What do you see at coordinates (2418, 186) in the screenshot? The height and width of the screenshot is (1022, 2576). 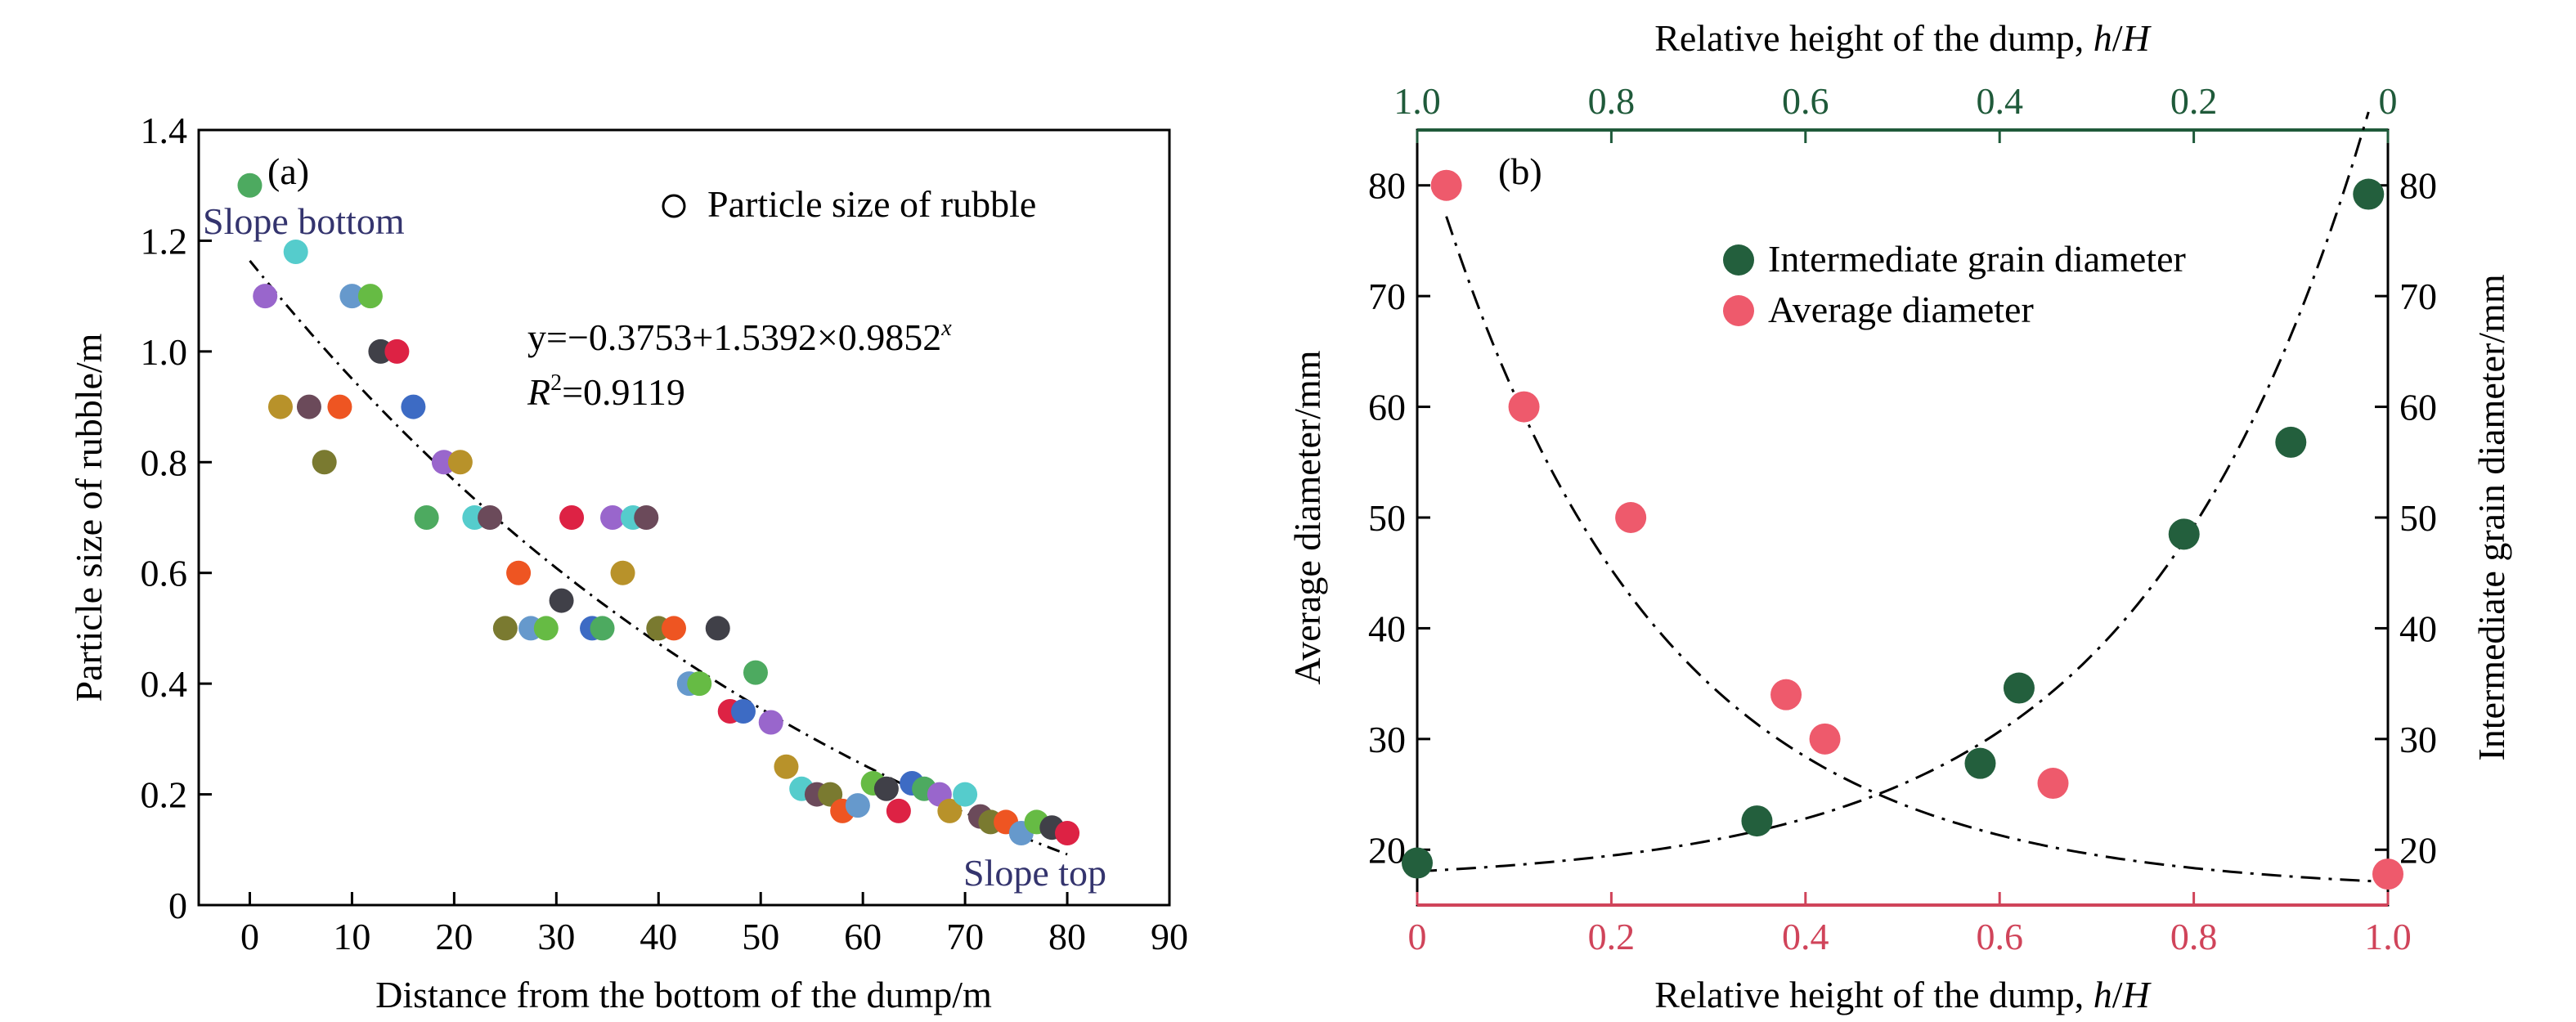 I see `panel-b-right-tick-label: 80` at bounding box center [2418, 186].